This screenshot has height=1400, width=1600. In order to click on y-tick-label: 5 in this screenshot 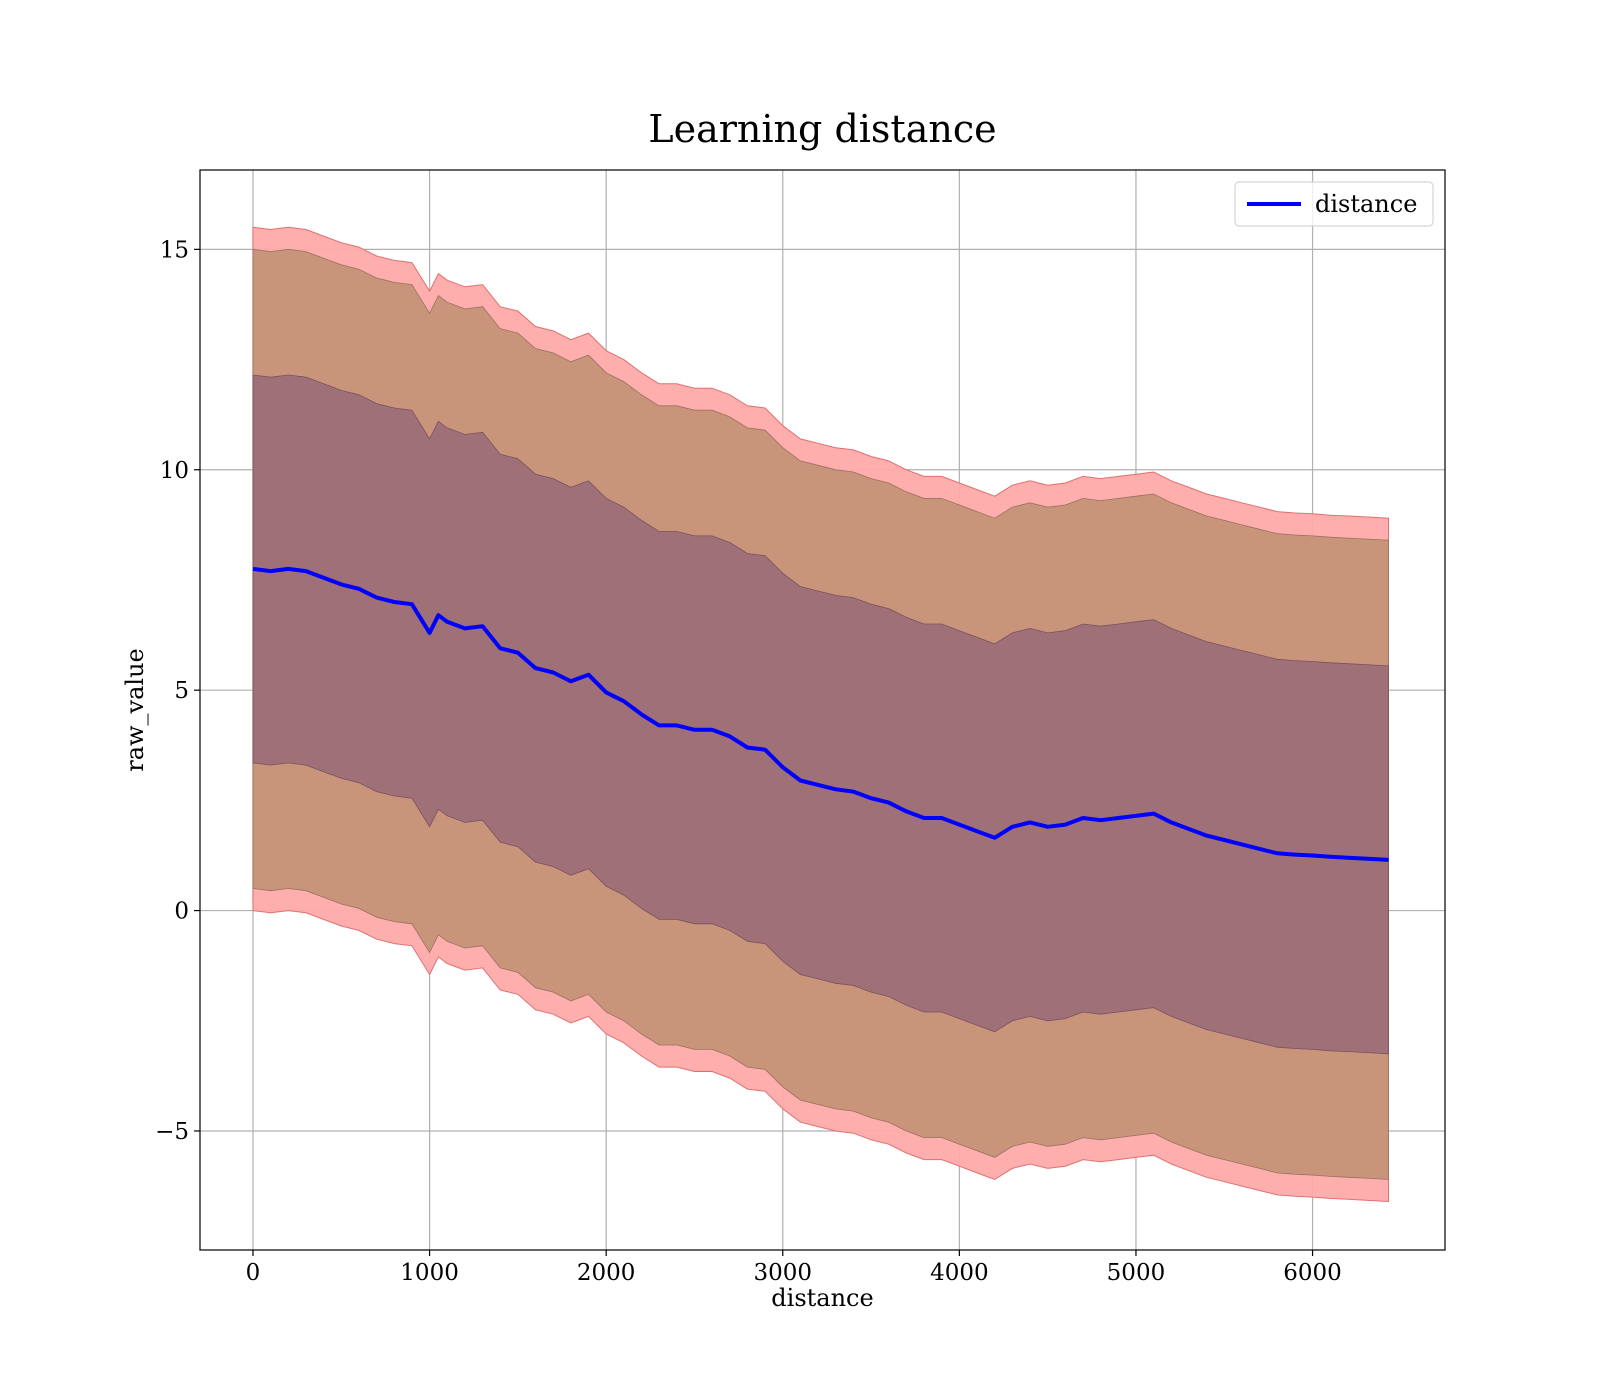, I will do `click(181, 691)`.